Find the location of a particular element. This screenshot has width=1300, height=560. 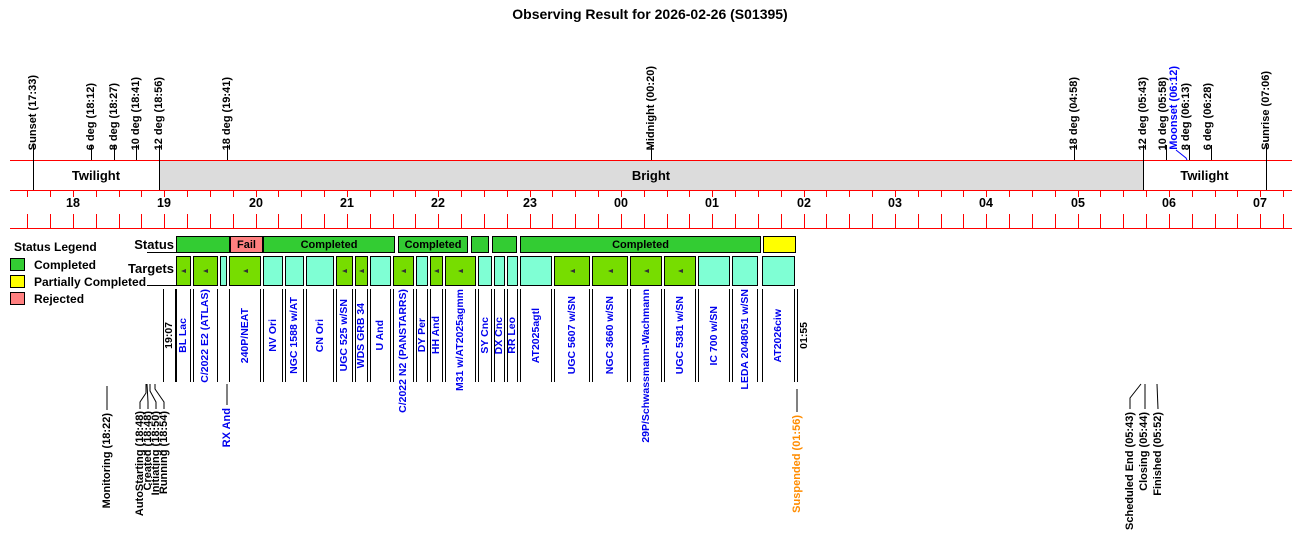

target-label: NGC 3660 w/SN is located at coordinates (609, 335).